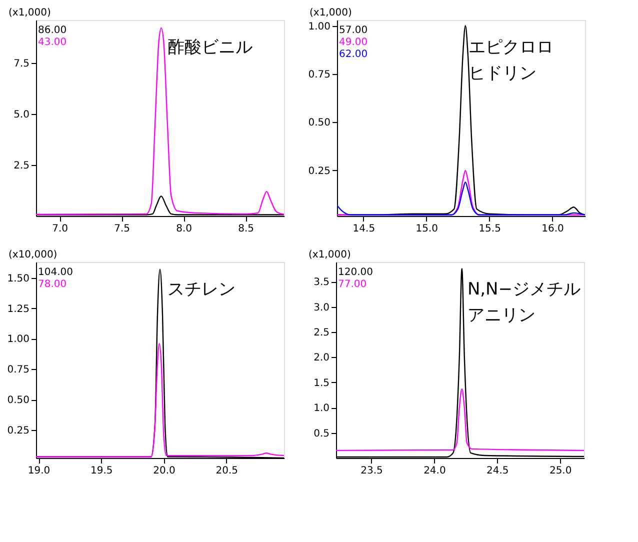  What do you see at coordinates (164, 471) in the screenshot?
I see `x-tick-label: 20.0` at bounding box center [164, 471].